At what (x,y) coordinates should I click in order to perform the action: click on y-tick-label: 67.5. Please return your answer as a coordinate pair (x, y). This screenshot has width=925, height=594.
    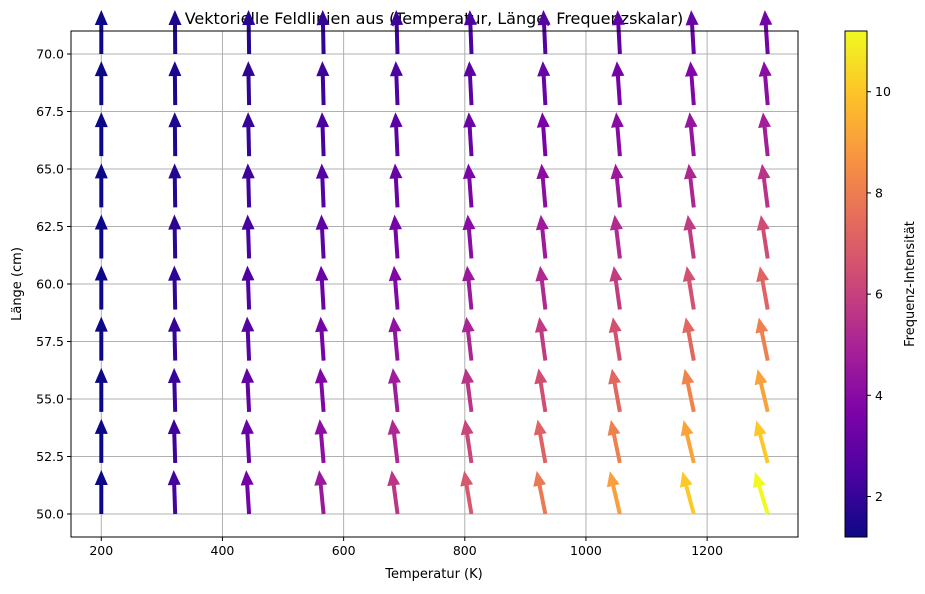
    Looking at the image, I should click on (50, 111).